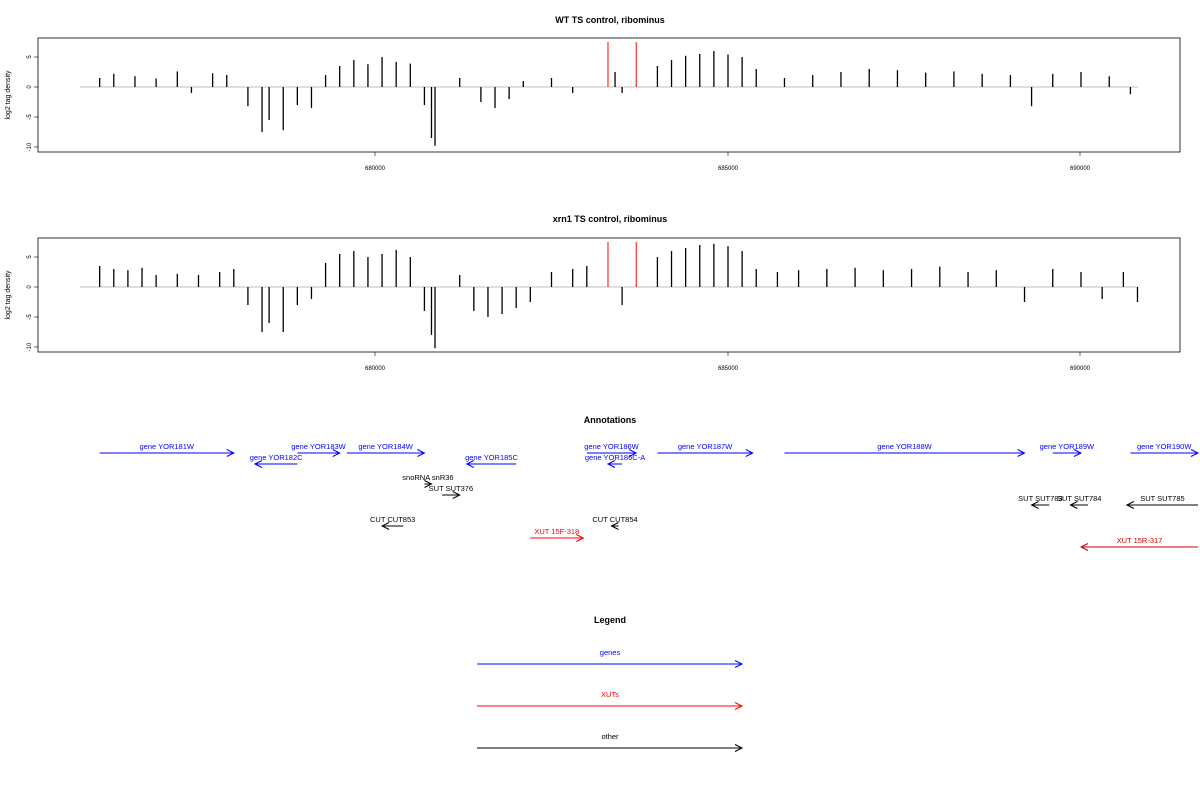 The image size is (1200, 800). I want to click on annotation-feature: XUT 15R-317, so click(1138, 543).